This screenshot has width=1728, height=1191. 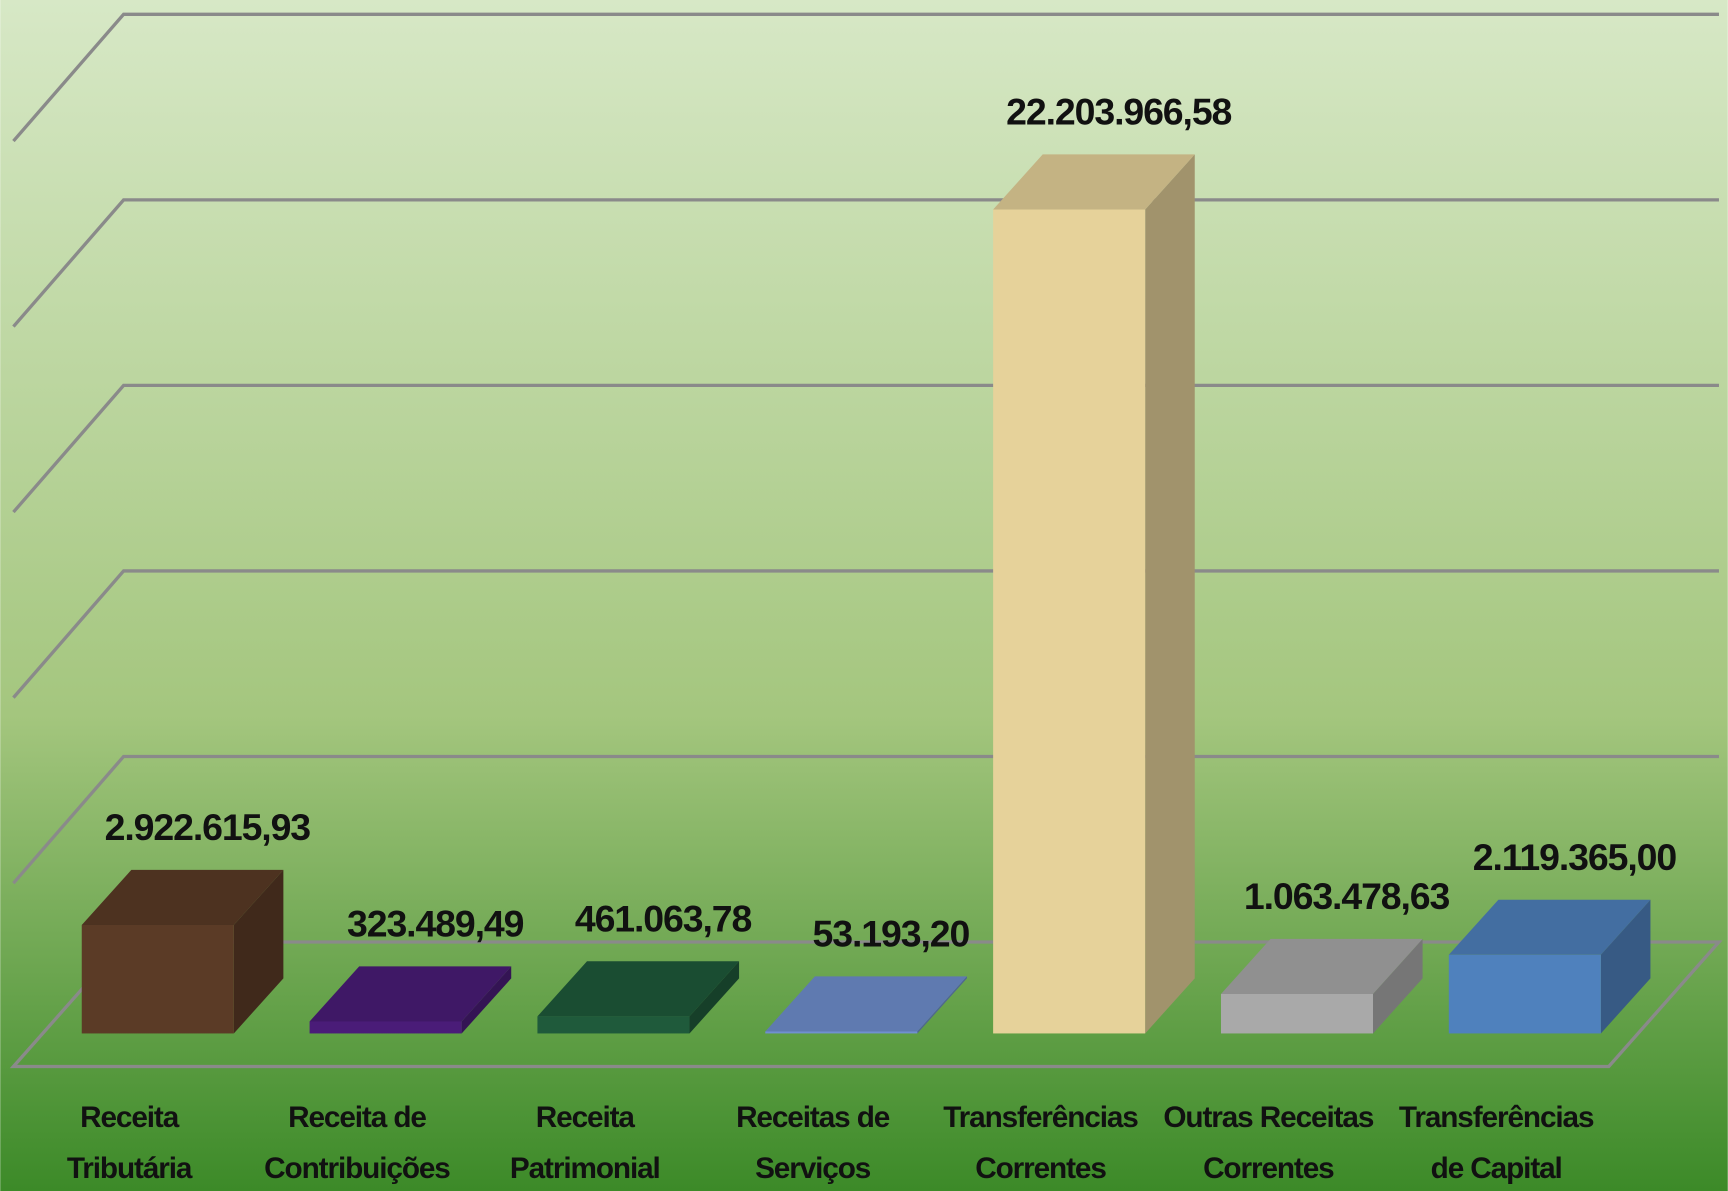 What do you see at coordinates (1575, 857) in the screenshot?
I see `value-label: 2.119.365,00` at bounding box center [1575, 857].